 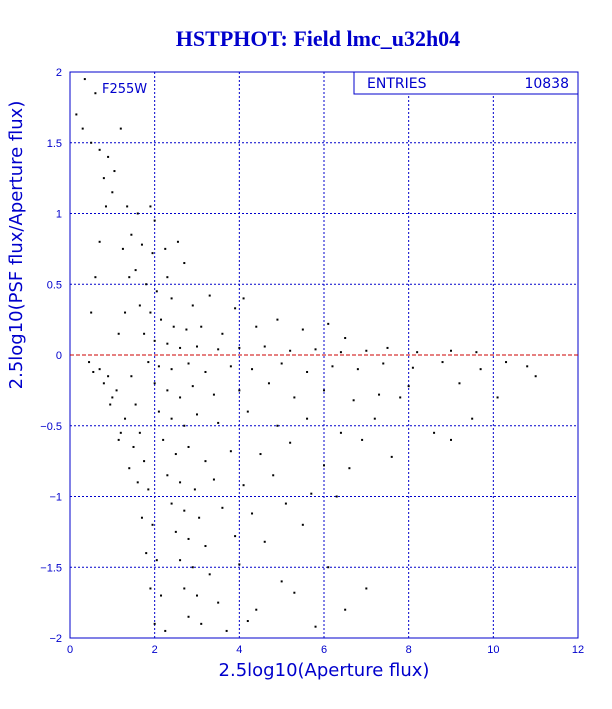 I want to click on stats-box-label: ENTRIES, so click(x=397, y=84).